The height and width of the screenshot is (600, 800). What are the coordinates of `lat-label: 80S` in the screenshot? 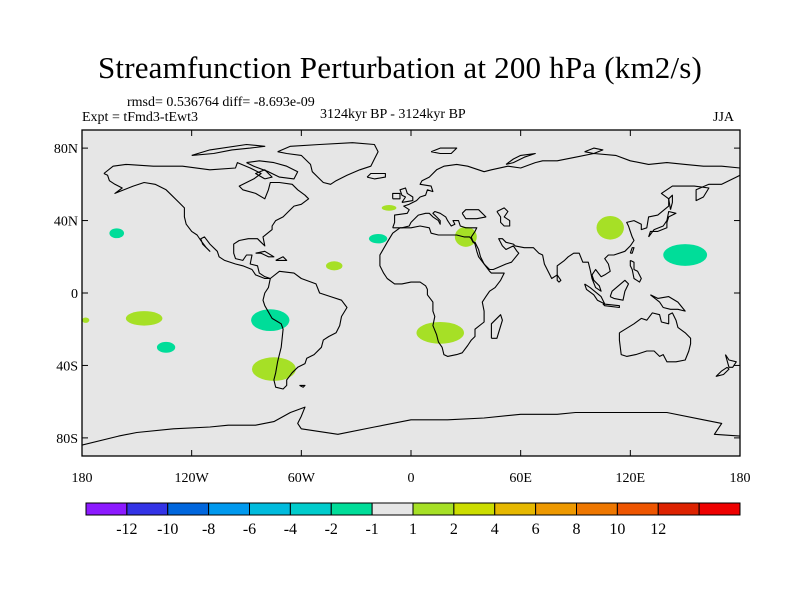 It's located at (67, 439).